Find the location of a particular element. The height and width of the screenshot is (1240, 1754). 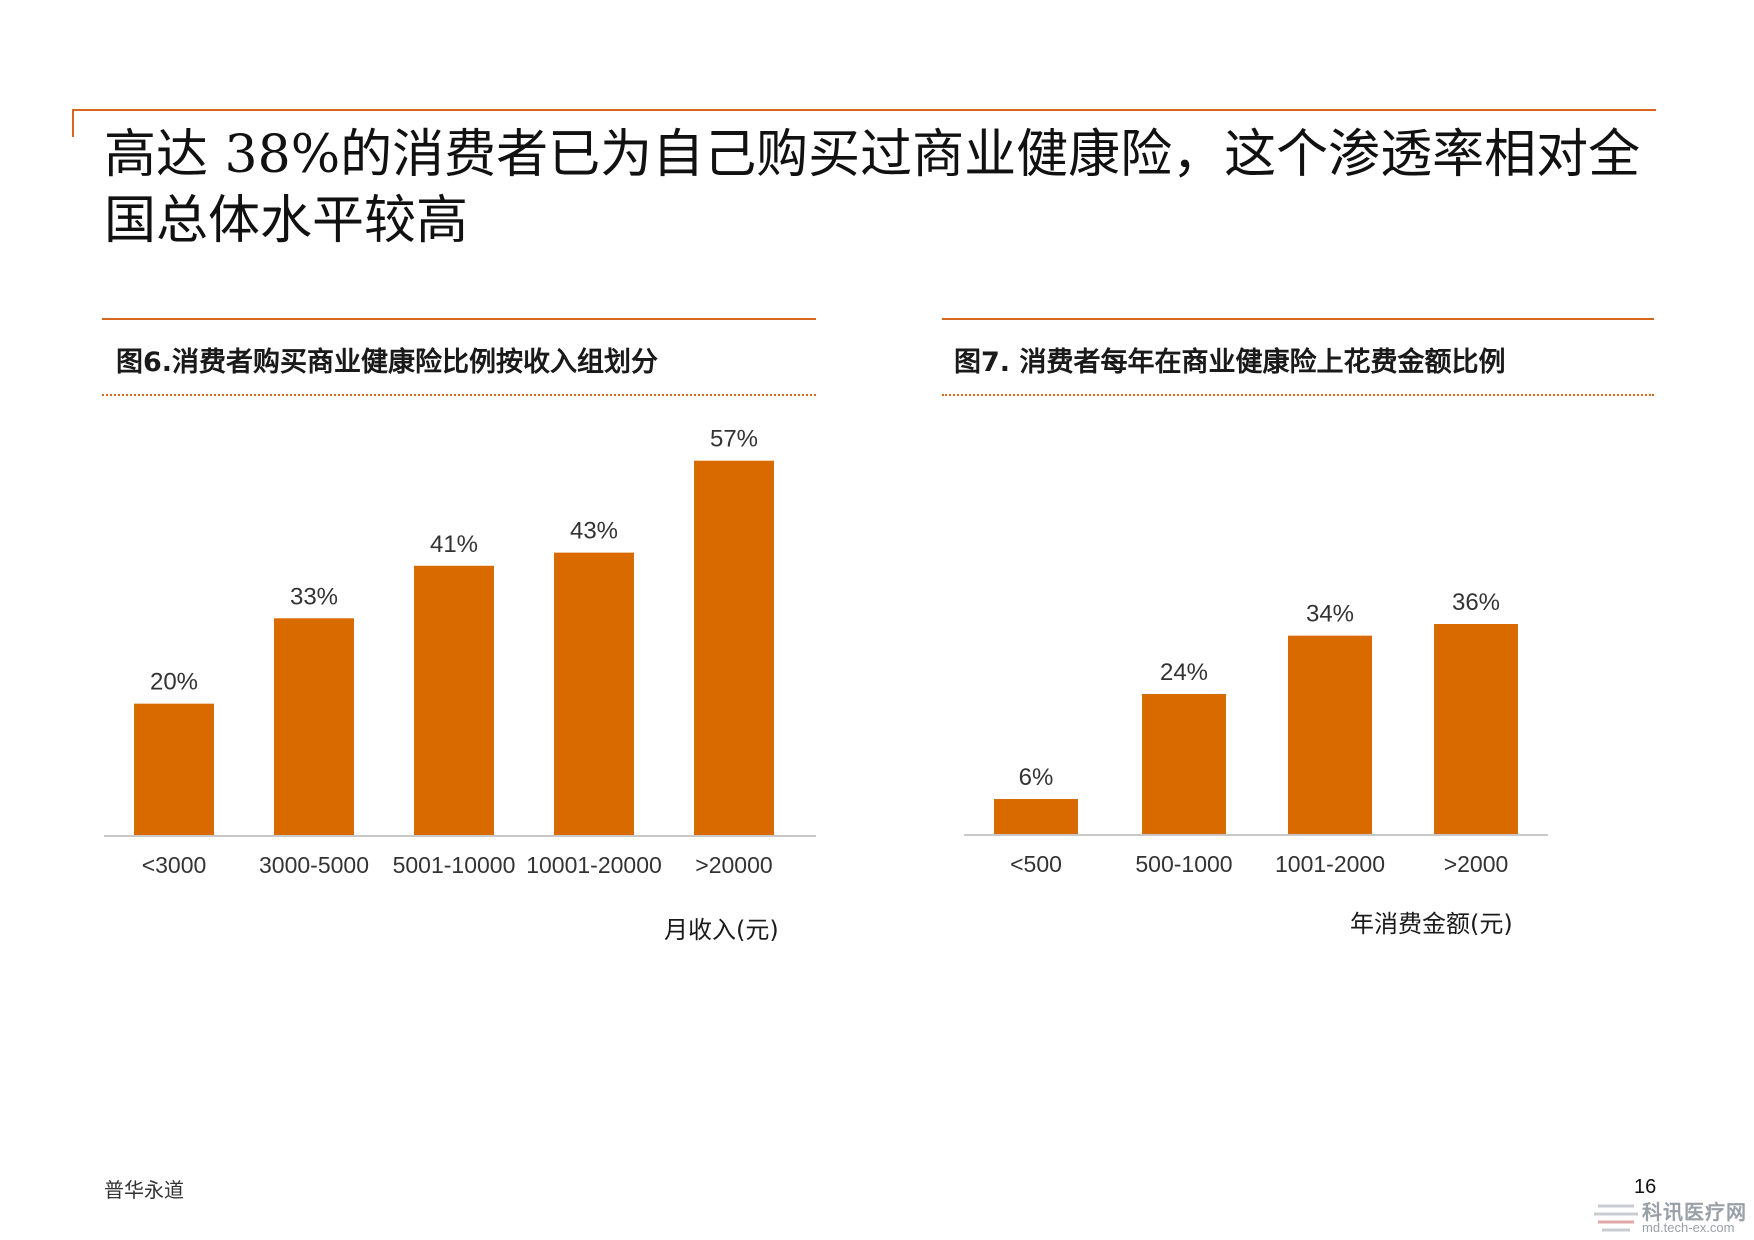

income-data-label-2: 33% is located at coordinates (314, 596).